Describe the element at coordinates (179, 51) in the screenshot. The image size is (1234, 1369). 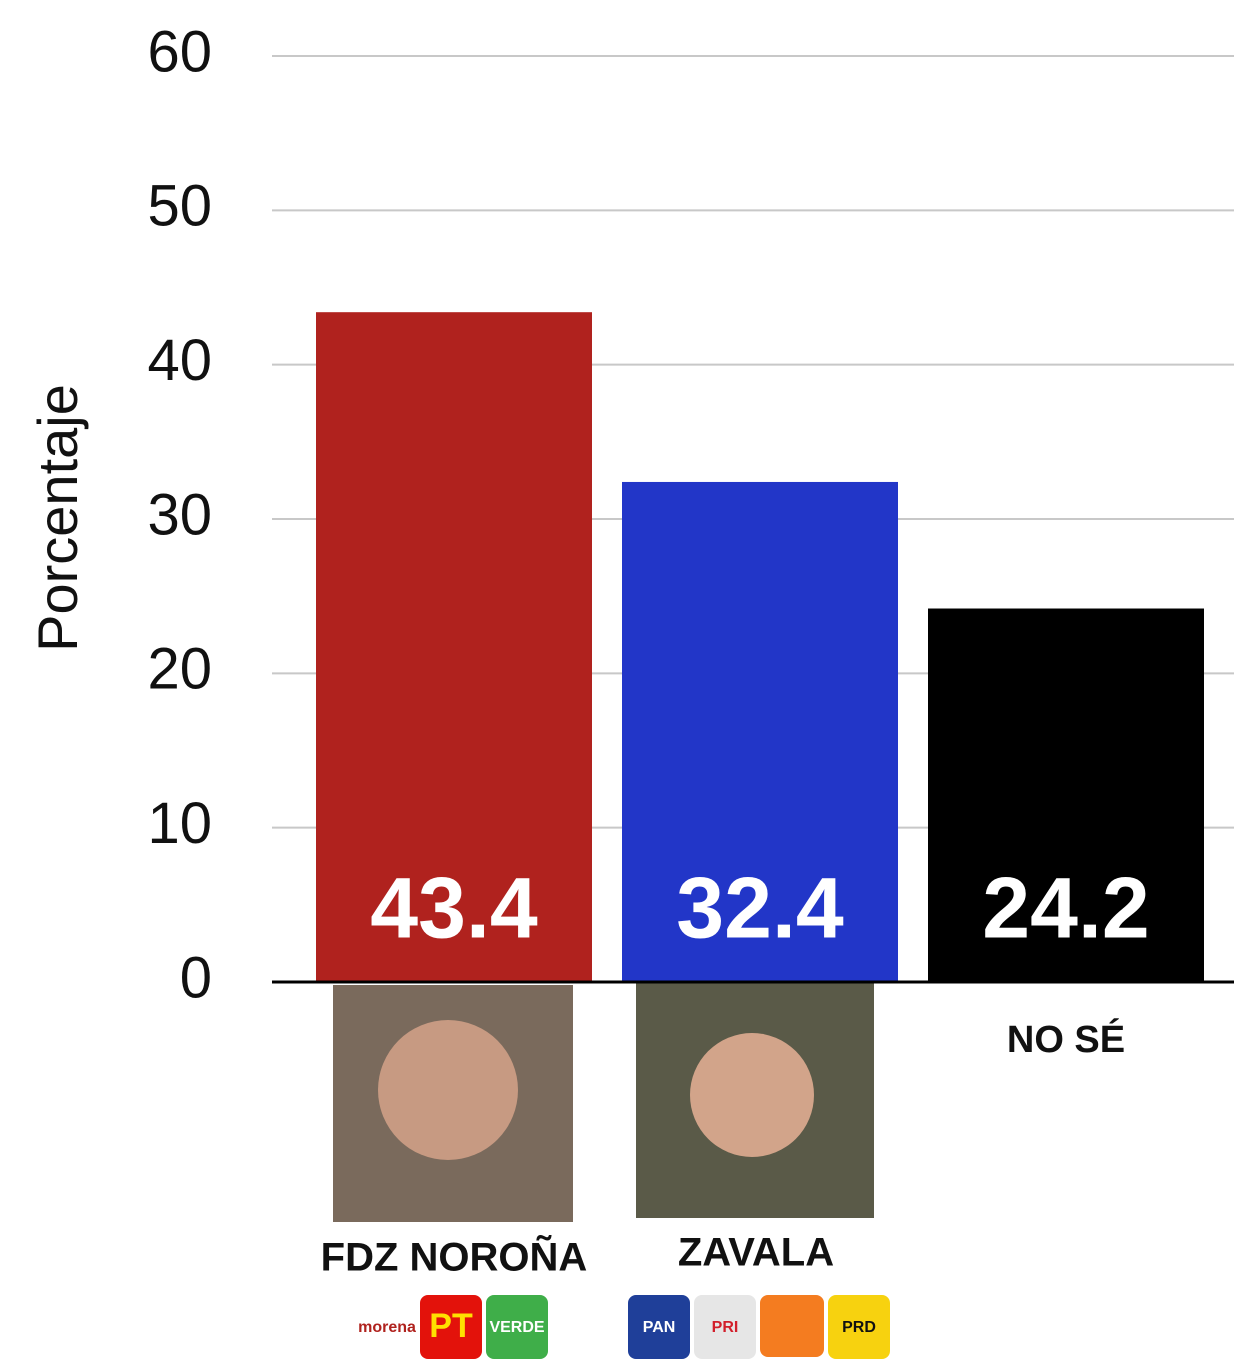
I see `y-tick-label: 60` at that location.